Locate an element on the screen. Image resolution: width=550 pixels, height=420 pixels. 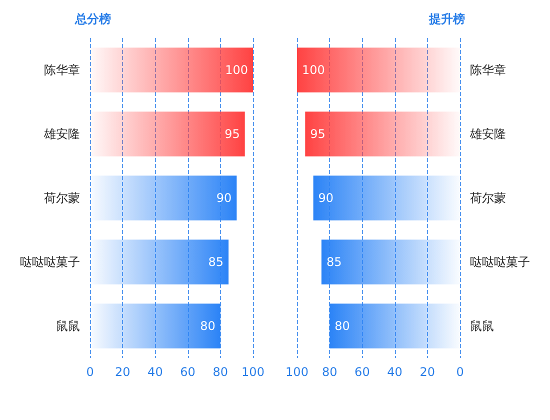
chart-title: 总分榜 is located at coordinates (92, 19).